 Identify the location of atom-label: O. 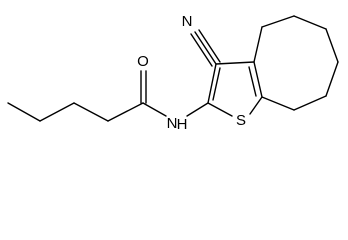
(143, 61).